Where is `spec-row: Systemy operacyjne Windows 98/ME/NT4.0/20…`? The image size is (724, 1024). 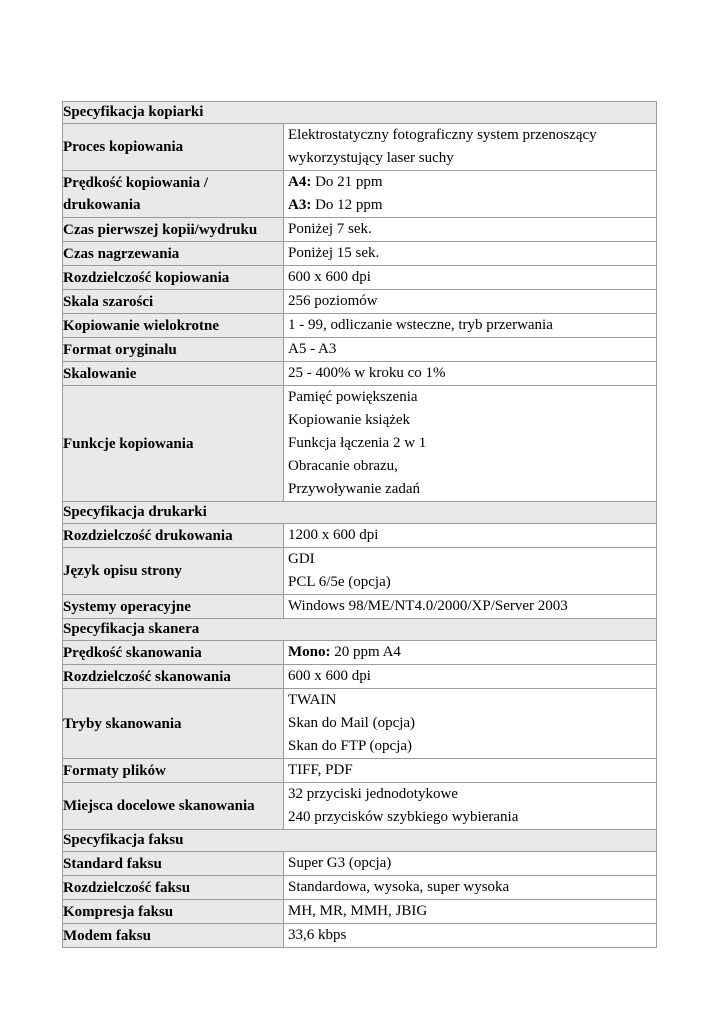
spec-row: Systemy operacyjne Windows 98/ME/NT4.0/20… is located at coordinates (359, 606).